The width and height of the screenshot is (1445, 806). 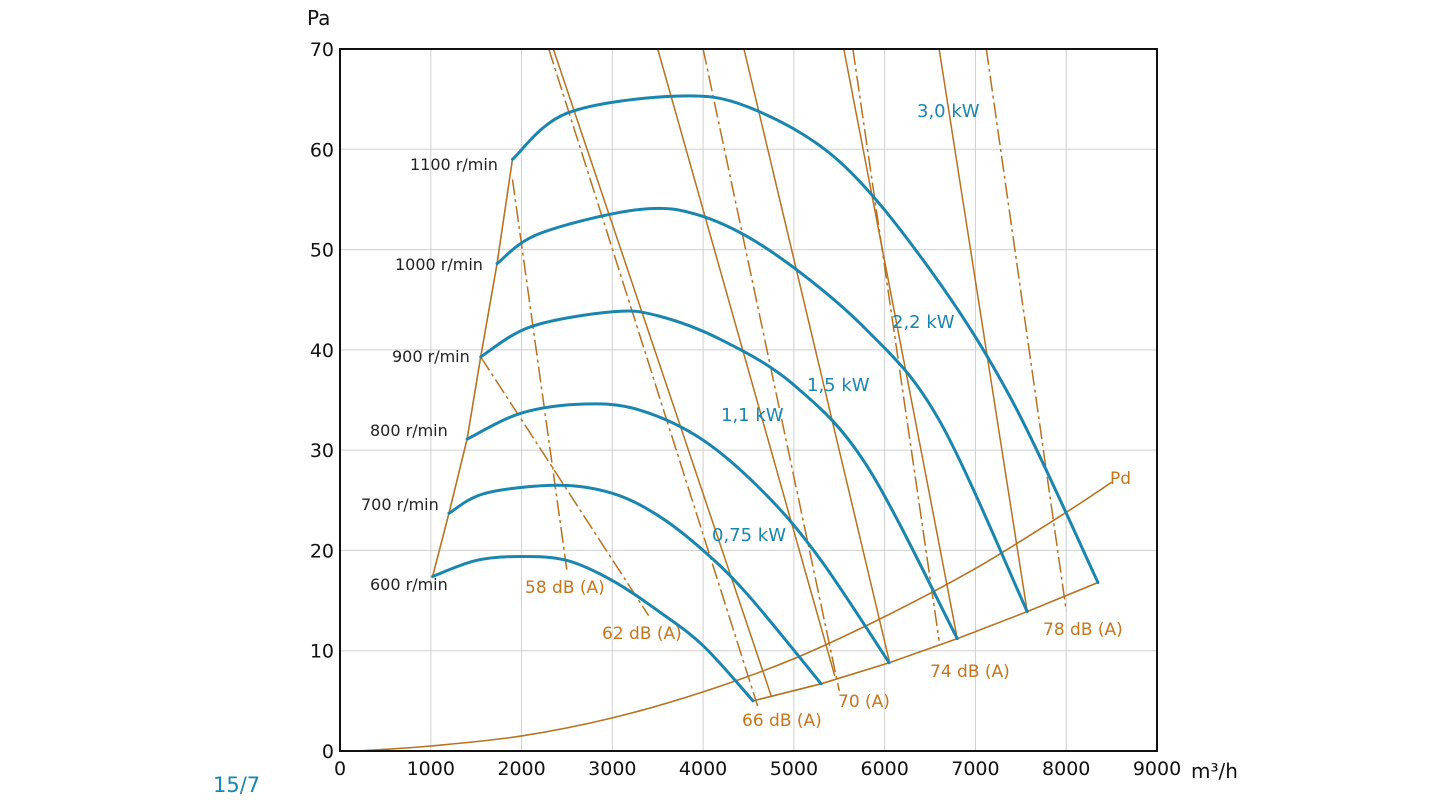 I want to click on power-label: 0,75 kW, so click(x=749, y=535).